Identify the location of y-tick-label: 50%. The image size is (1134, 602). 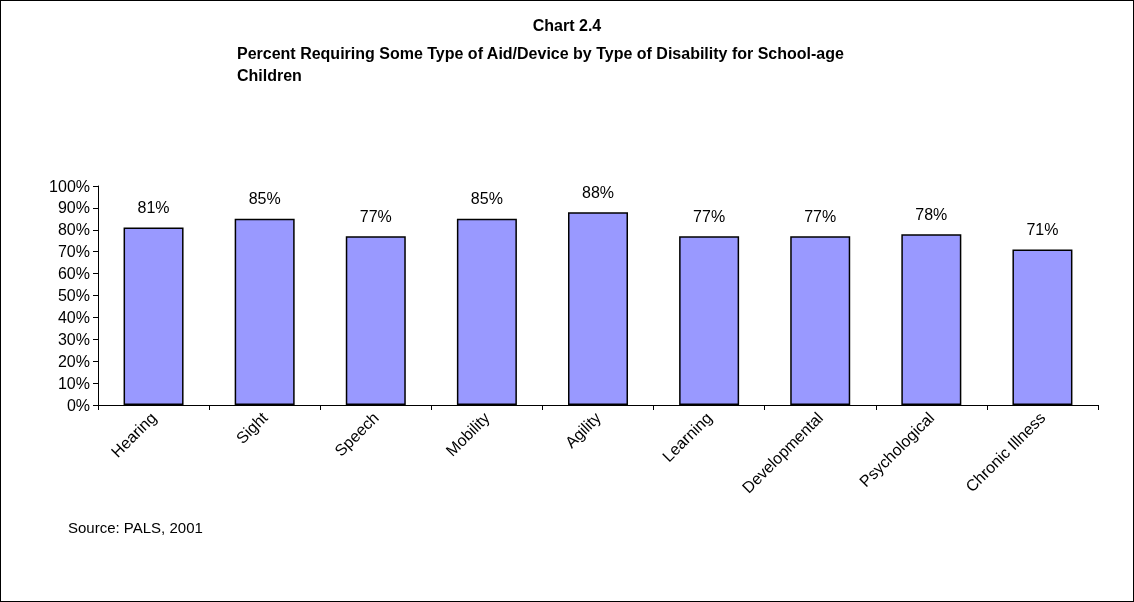
(73, 295).